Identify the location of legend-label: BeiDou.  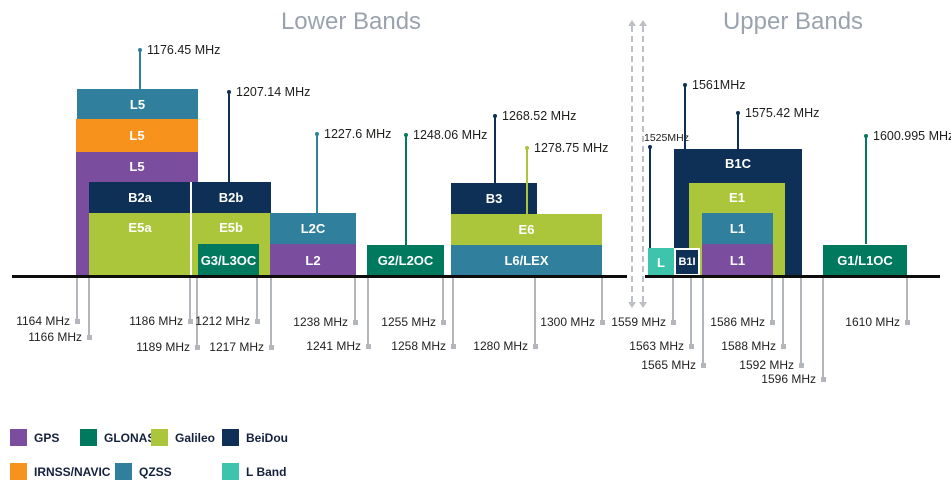
(267, 437).